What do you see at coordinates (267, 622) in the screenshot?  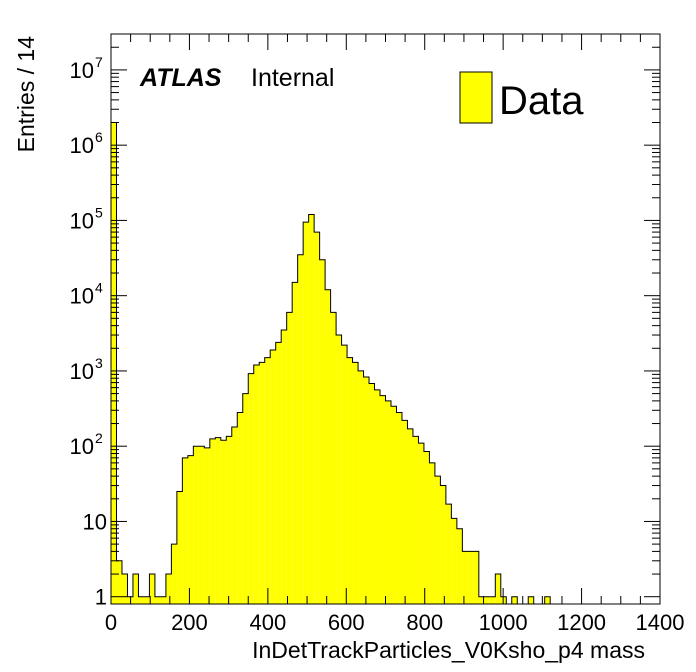 I see `x-tick-label: 400` at bounding box center [267, 622].